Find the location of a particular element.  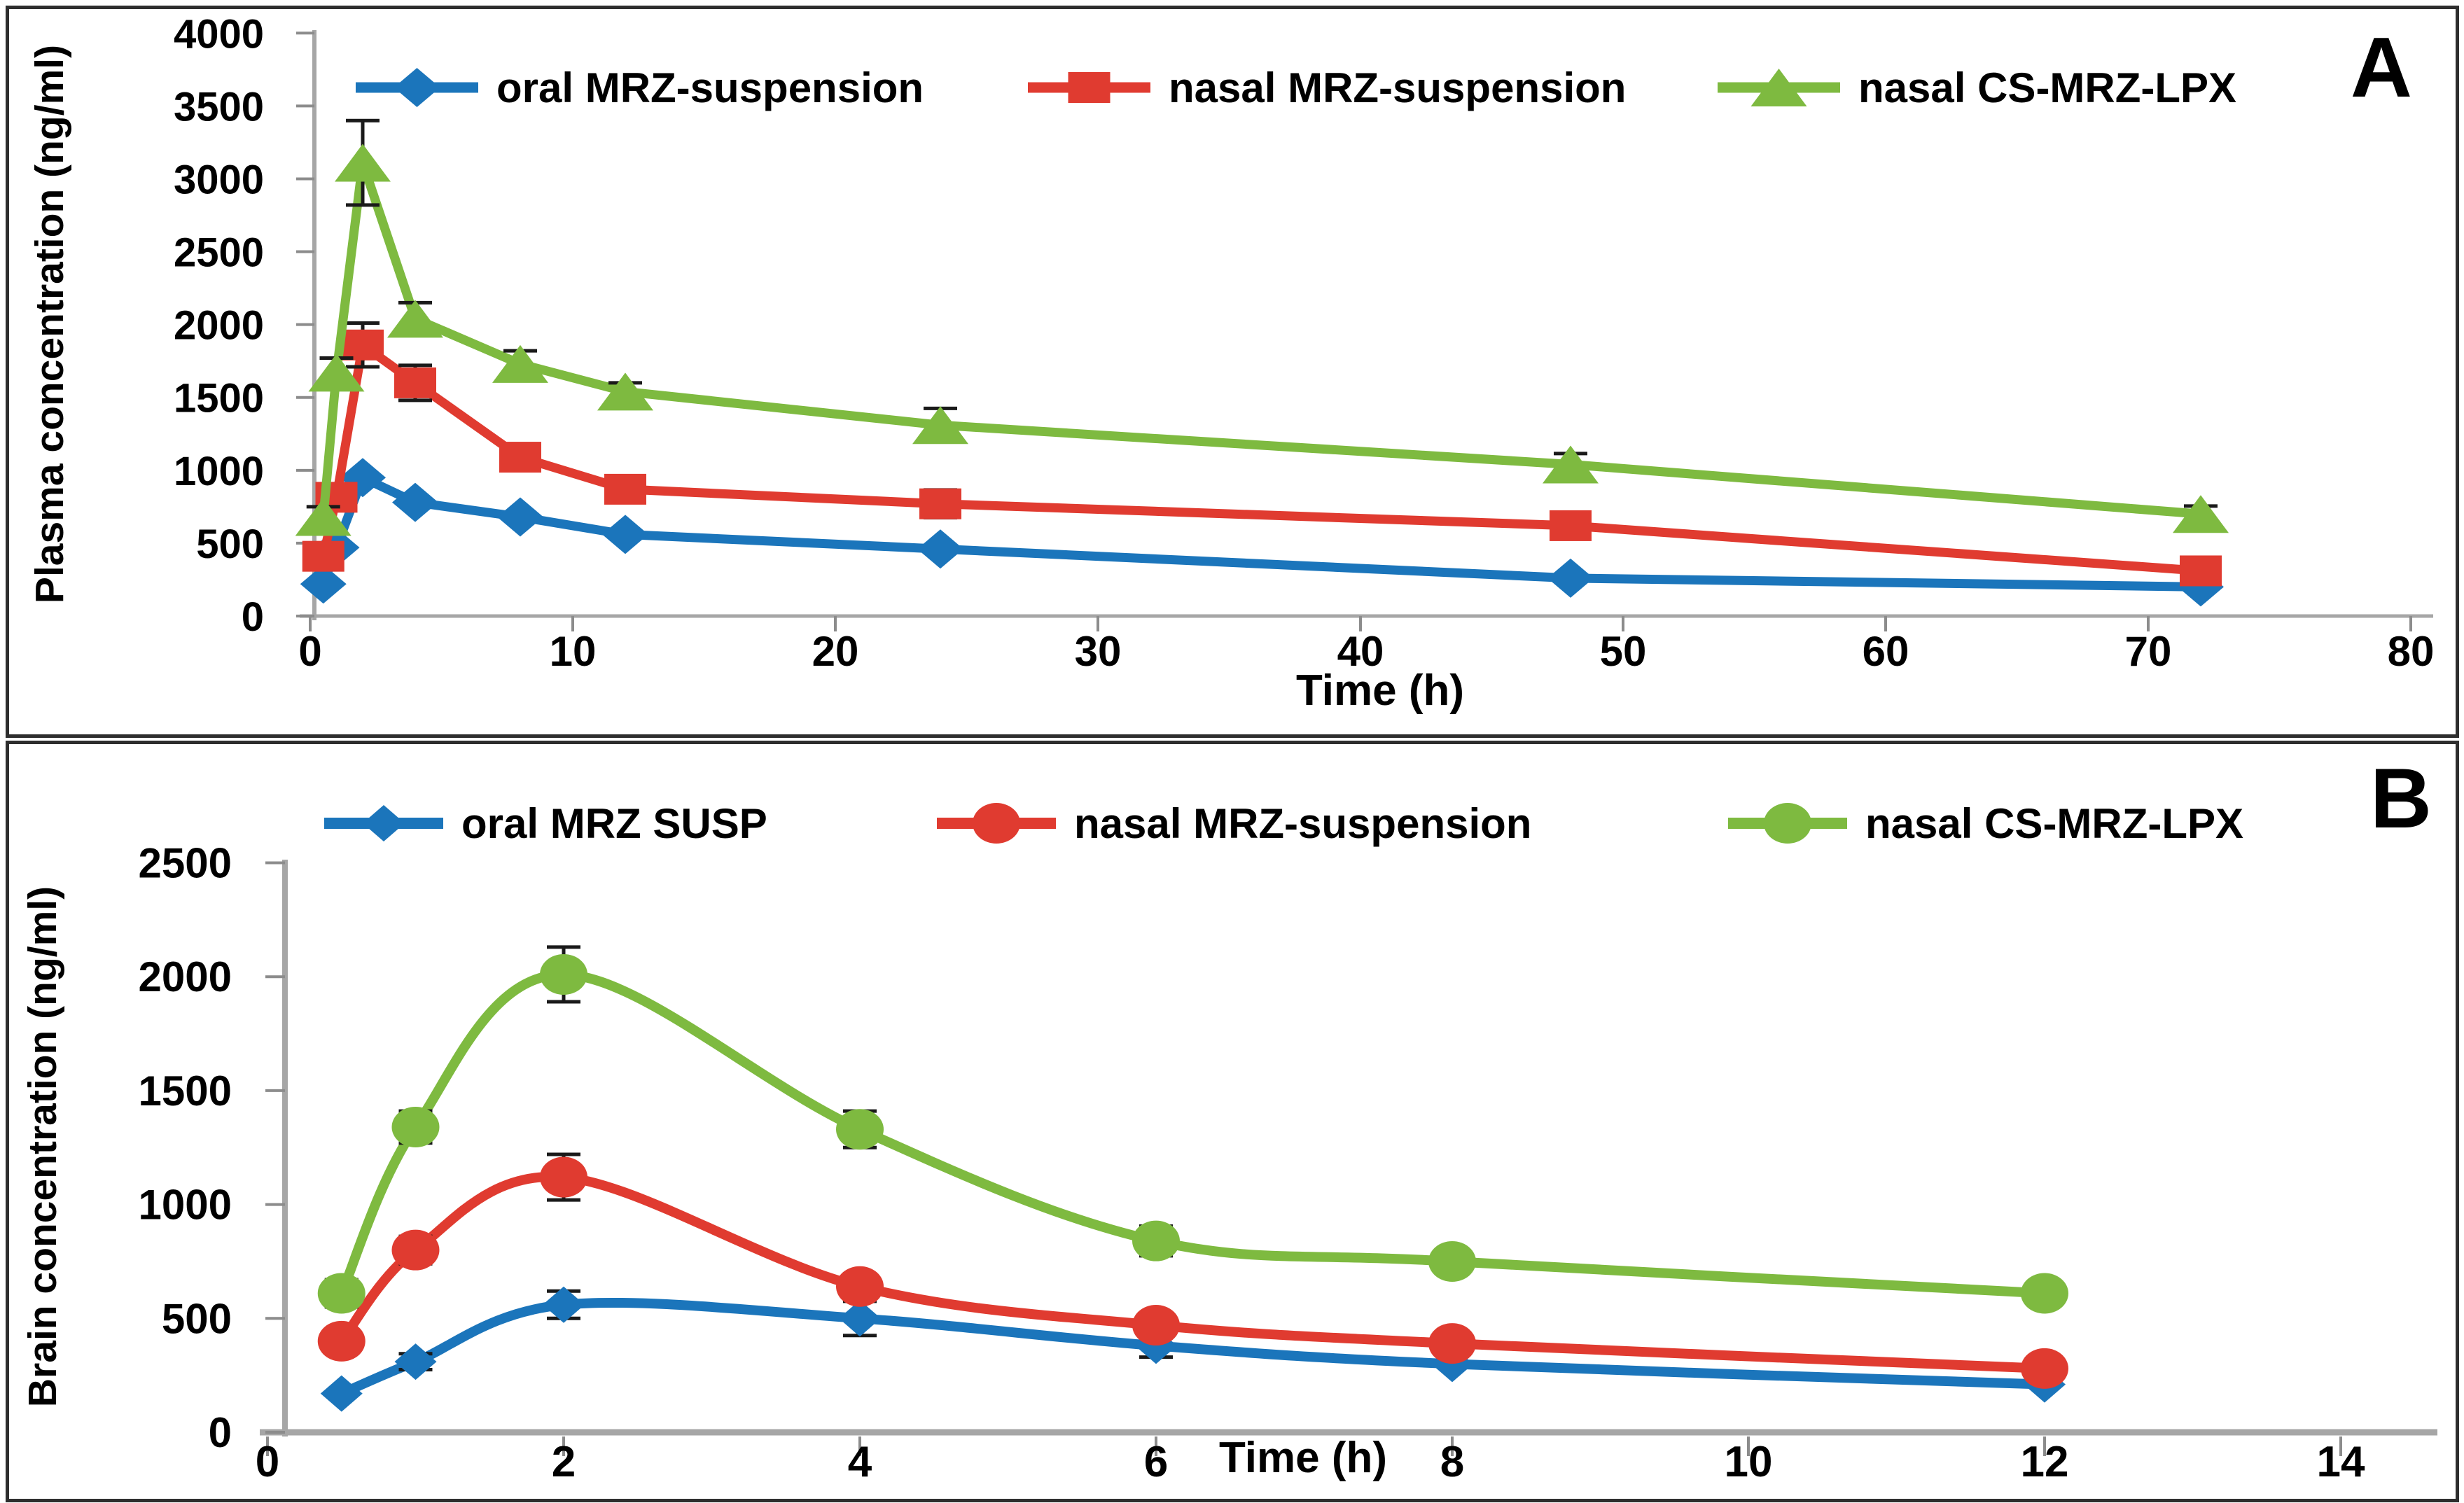

y-tick-label: 3000 is located at coordinates (219, 179).